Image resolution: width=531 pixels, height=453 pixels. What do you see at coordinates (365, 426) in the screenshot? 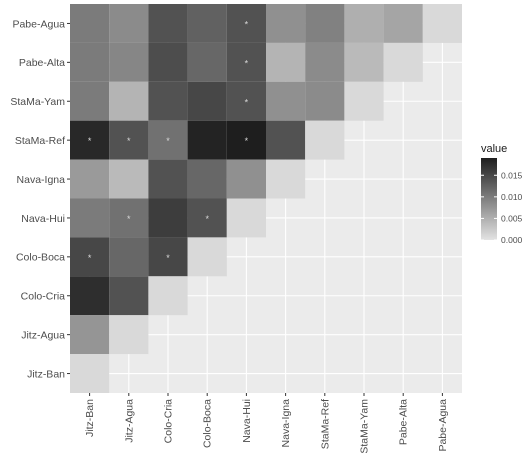
I see `x-tick-label: StaMa-Yam` at bounding box center [365, 426].